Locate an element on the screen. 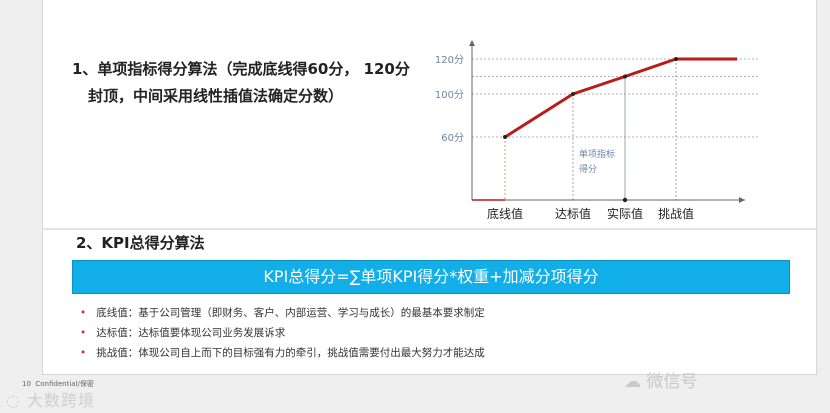 The width and height of the screenshot is (830, 413). y-tick-label: 120分 is located at coordinates (449, 60).